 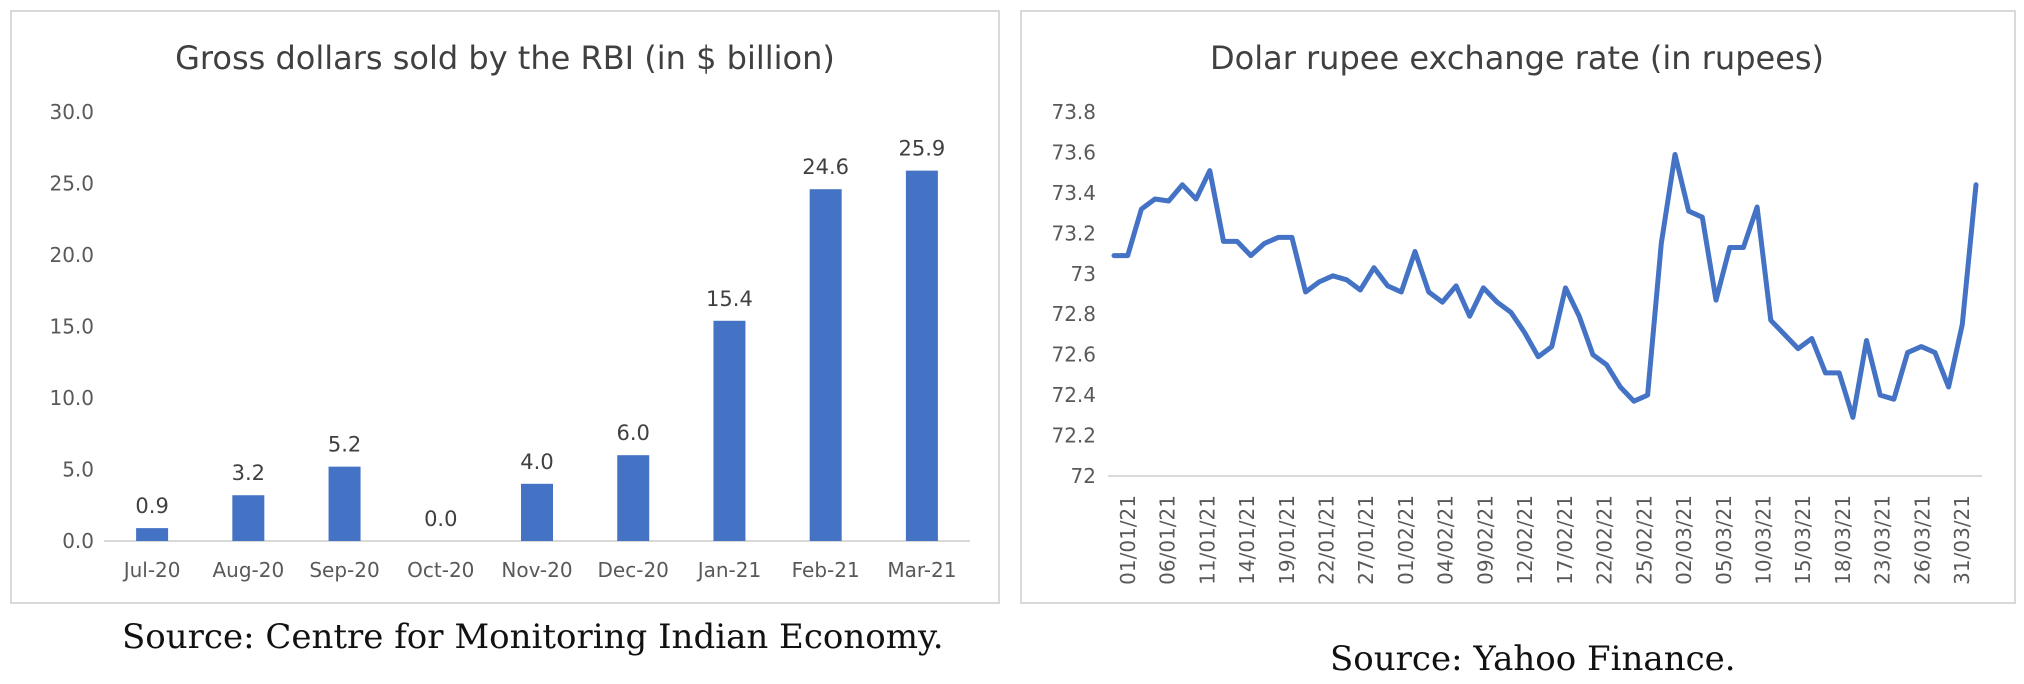 I want to click on line-x-tick-label: 02/03/21, so click(x=1684, y=540).